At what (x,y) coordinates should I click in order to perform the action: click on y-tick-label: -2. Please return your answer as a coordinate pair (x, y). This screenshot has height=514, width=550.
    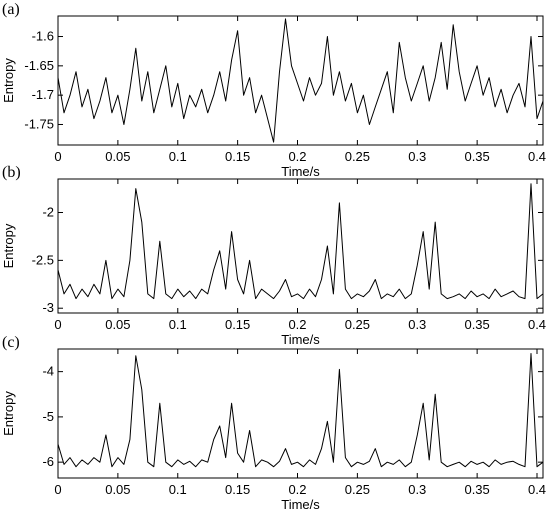
    Looking at the image, I should click on (48, 212).